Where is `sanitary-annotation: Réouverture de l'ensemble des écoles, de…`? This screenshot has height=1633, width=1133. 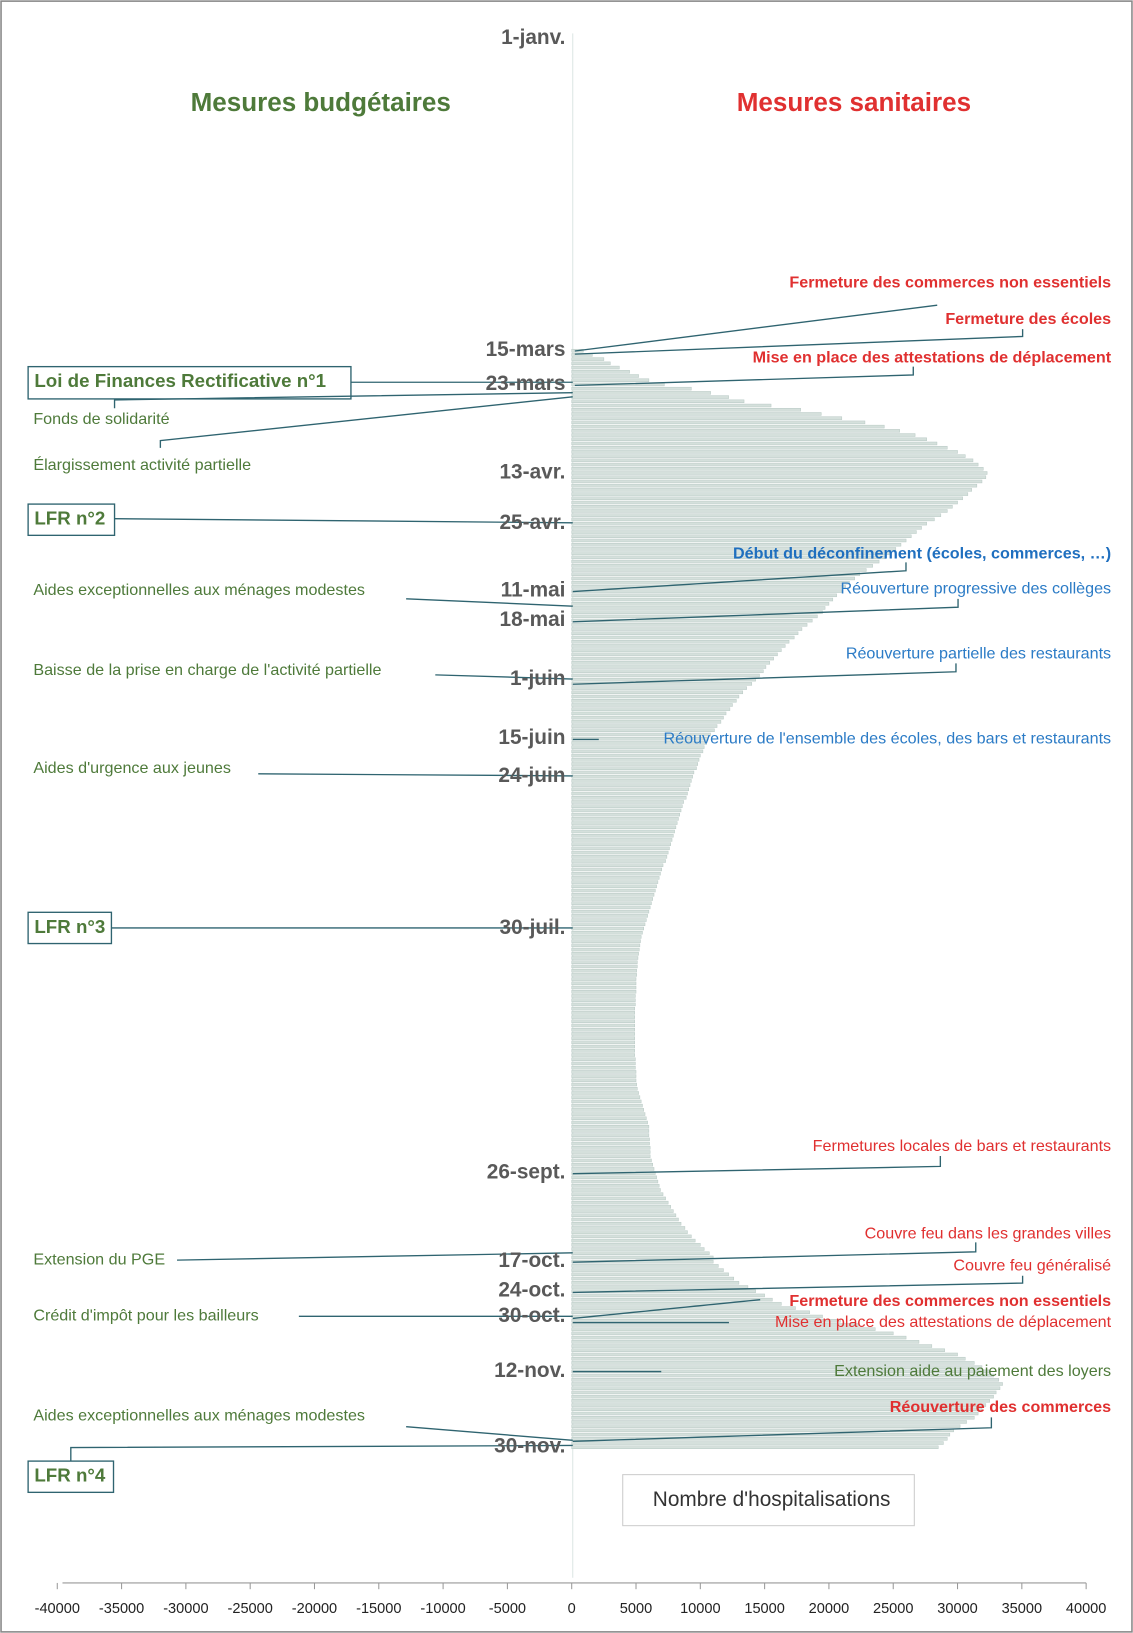
sanitary-annotation: Réouverture de l'ensemble des écoles, de… is located at coordinates (887, 739).